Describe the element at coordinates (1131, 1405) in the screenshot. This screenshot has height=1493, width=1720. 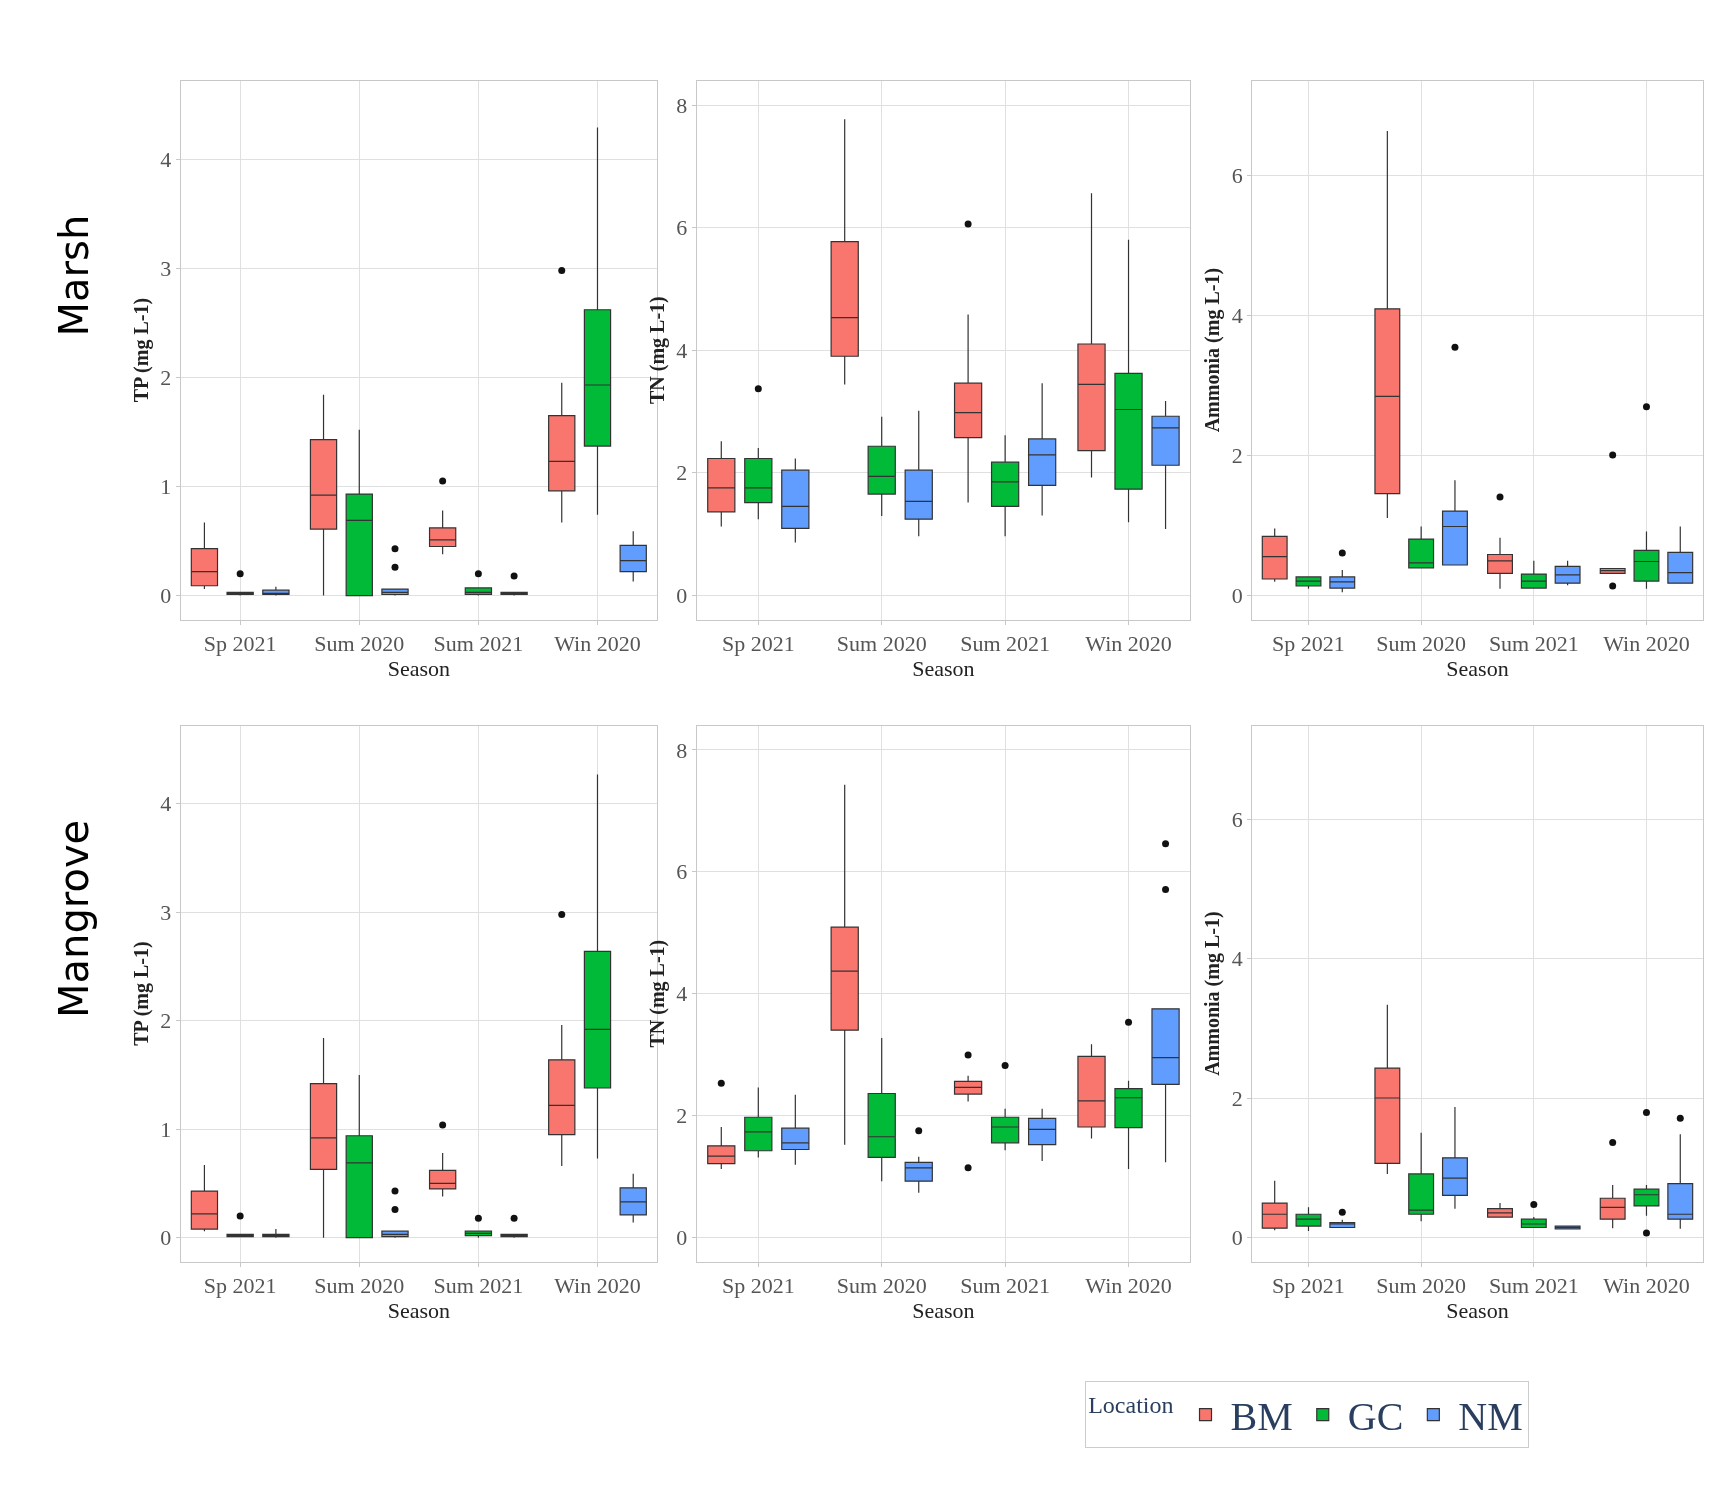
I see `legend-title: Location` at that location.